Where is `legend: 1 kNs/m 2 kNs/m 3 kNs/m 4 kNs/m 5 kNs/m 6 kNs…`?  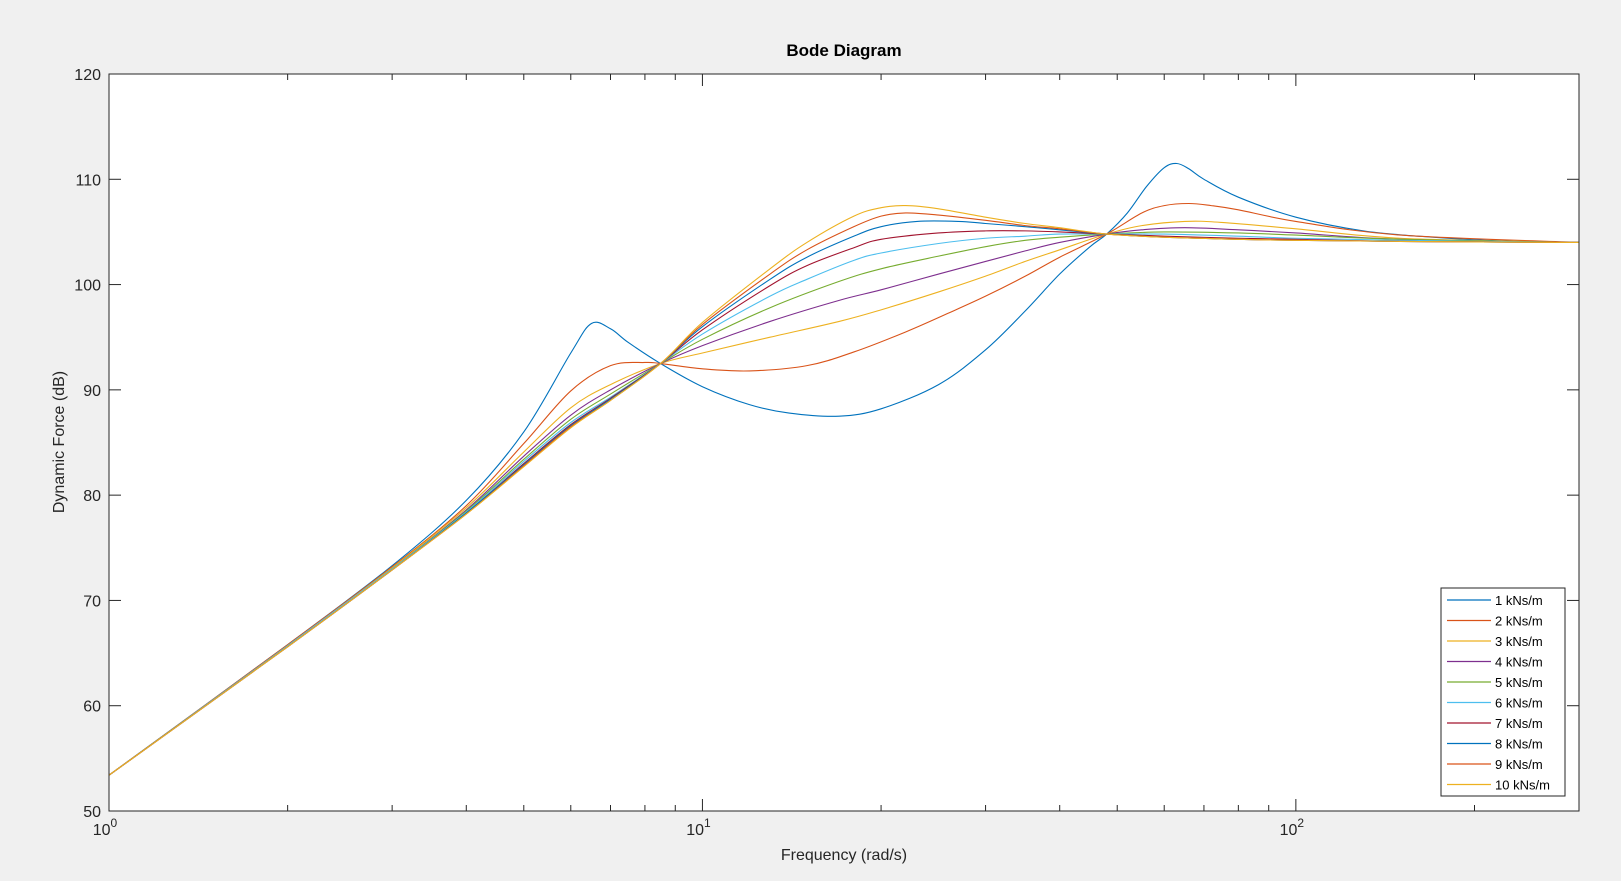
legend: 1 kNs/m 2 kNs/m 3 kNs/m 4 kNs/m 5 kNs/m 6 kNs… is located at coordinates (1503, 692).